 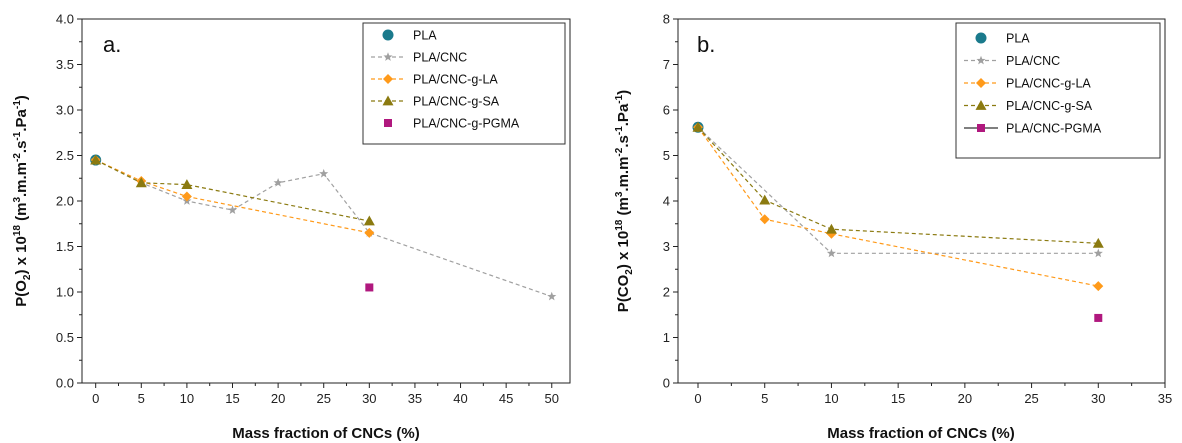 I want to click on panel-a-series-pla-cnc, so click(x=324, y=228).